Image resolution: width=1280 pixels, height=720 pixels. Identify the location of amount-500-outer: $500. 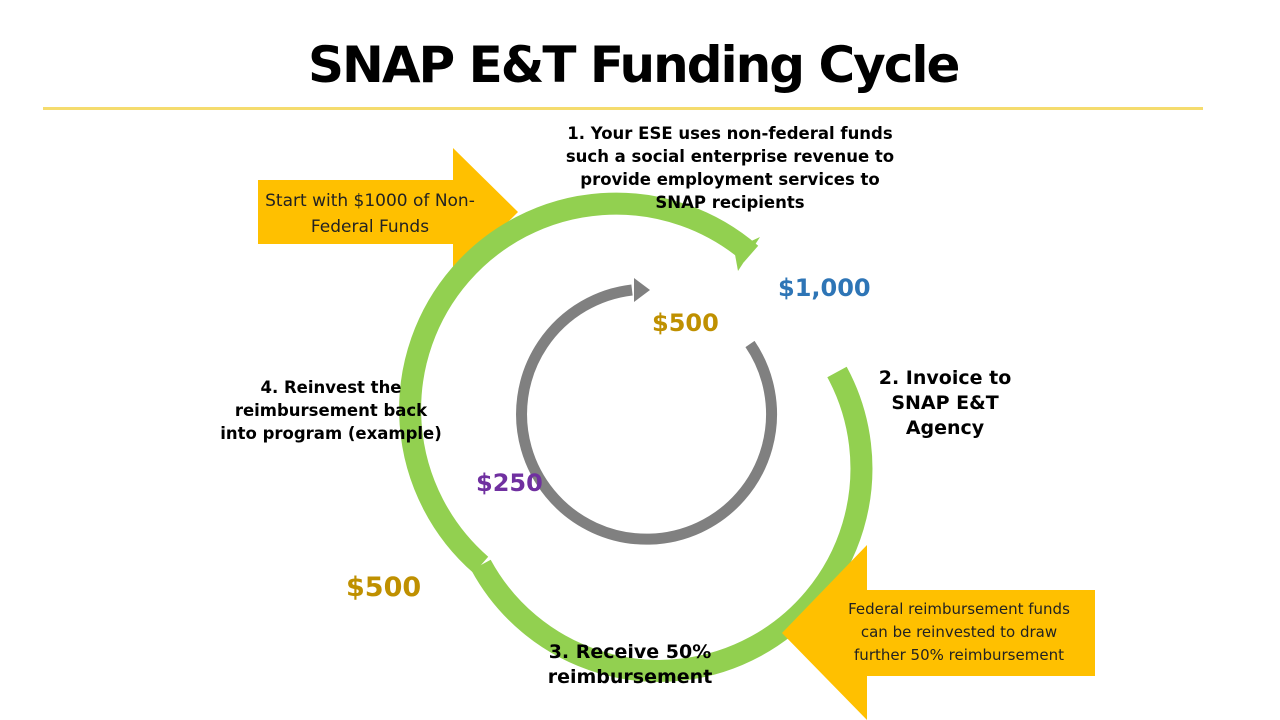
(384, 587).